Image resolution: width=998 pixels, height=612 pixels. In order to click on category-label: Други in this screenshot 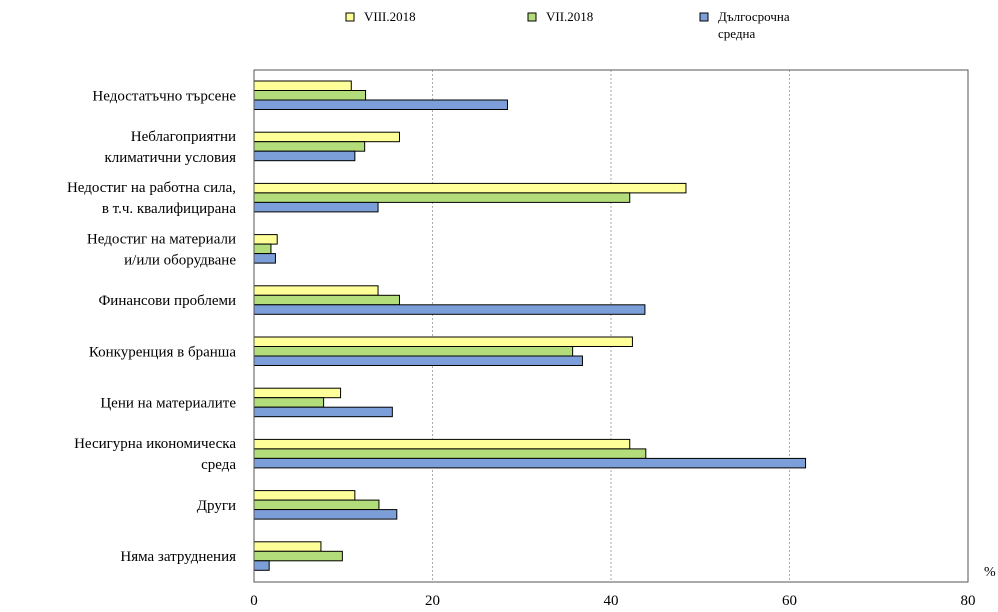, I will do `click(216, 506)`.